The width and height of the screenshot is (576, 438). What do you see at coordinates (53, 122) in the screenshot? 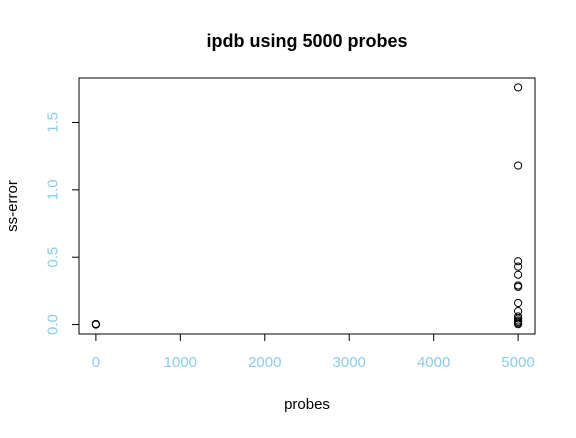
I see `y-tick-label: 1.5` at bounding box center [53, 122].